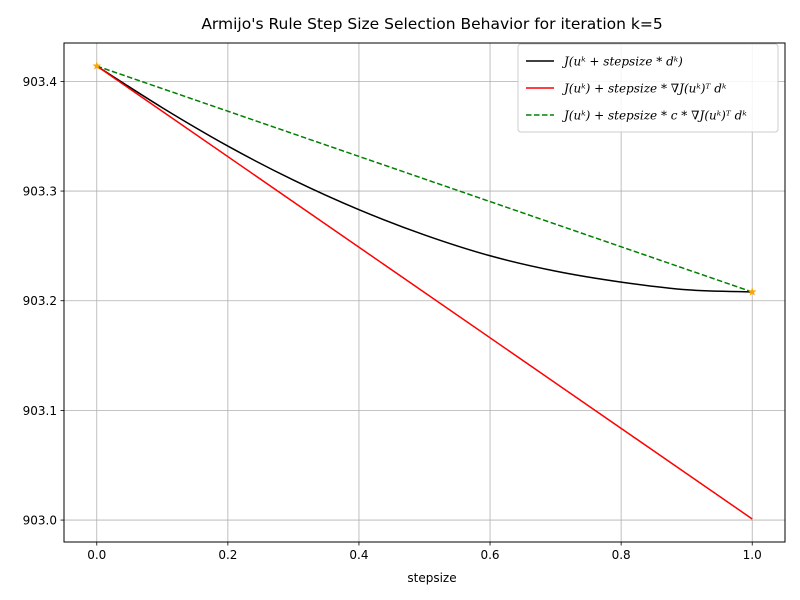 The image size is (800, 600). What do you see at coordinates (358, 555) in the screenshot?
I see `x-tick-label: 0.4` at bounding box center [358, 555].